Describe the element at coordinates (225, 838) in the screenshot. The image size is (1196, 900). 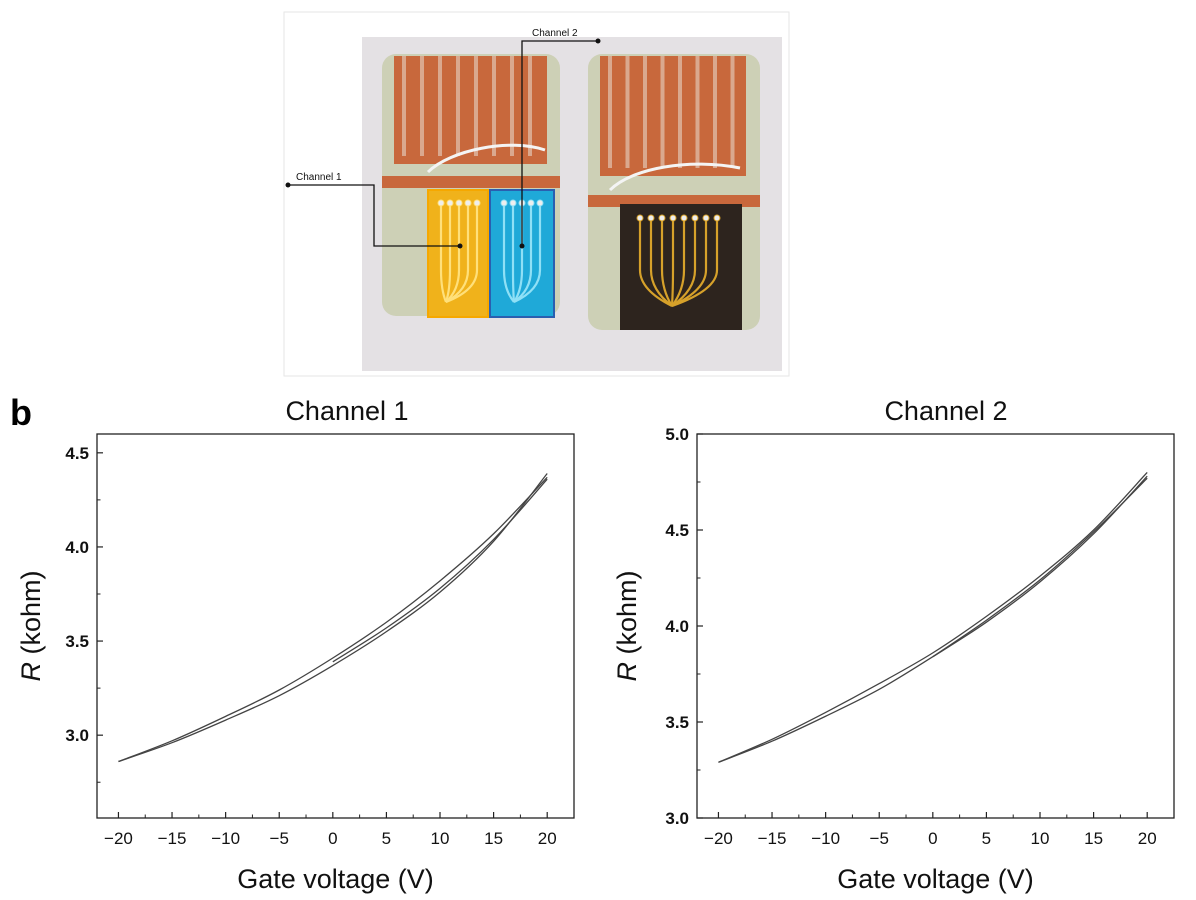
I see `x-tick-label: −10` at that location.